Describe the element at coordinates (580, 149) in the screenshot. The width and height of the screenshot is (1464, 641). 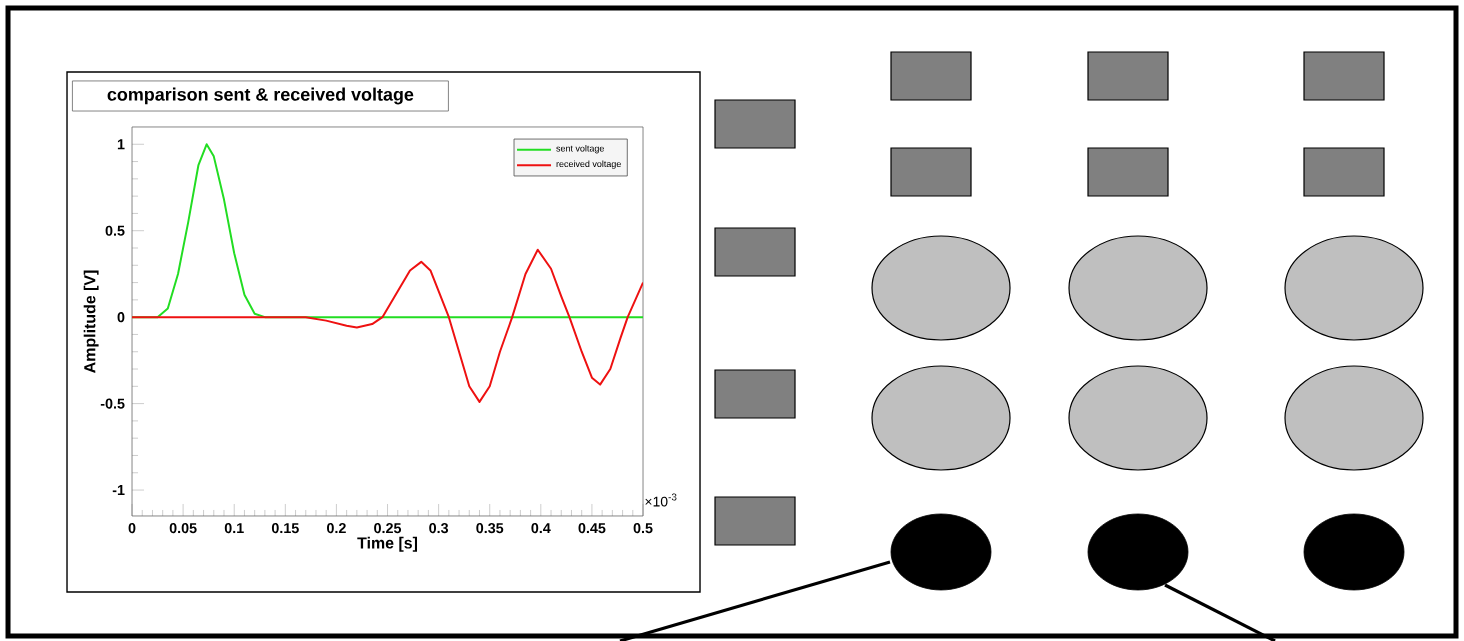
I see `legend-label: sent voltage` at that location.